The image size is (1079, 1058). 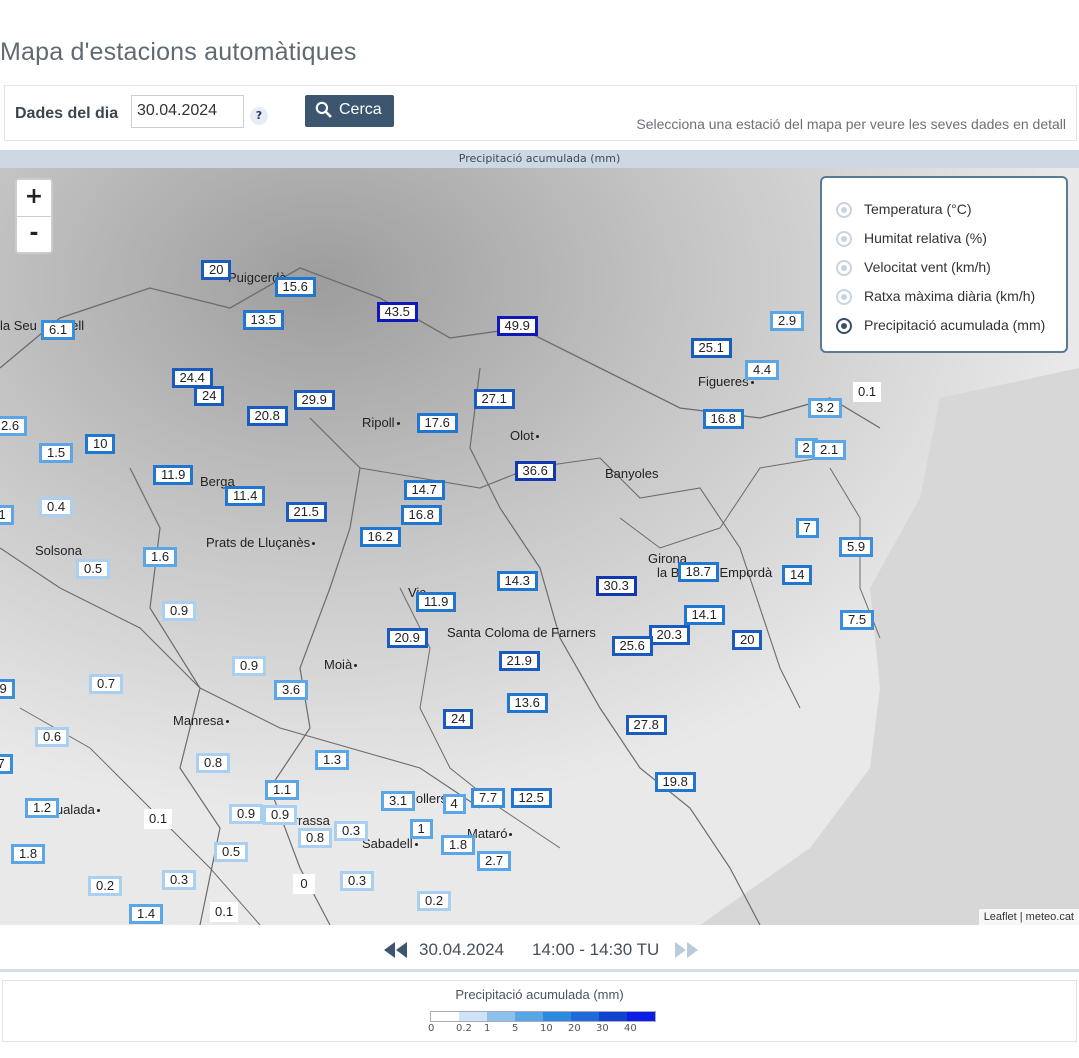 I want to click on station-marker: 3.6, so click(x=291, y=690).